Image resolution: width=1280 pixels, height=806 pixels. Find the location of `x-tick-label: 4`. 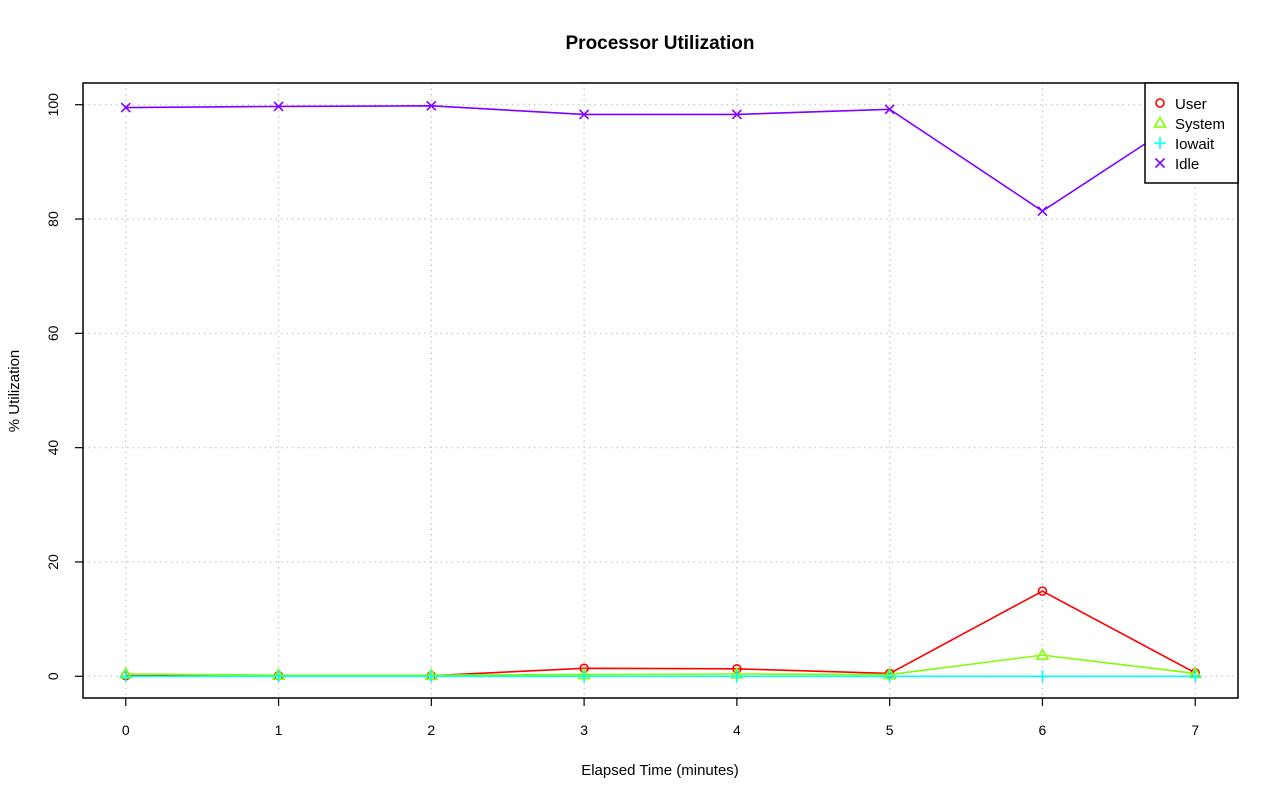

x-tick-label: 4 is located at coordinates (737, 730).